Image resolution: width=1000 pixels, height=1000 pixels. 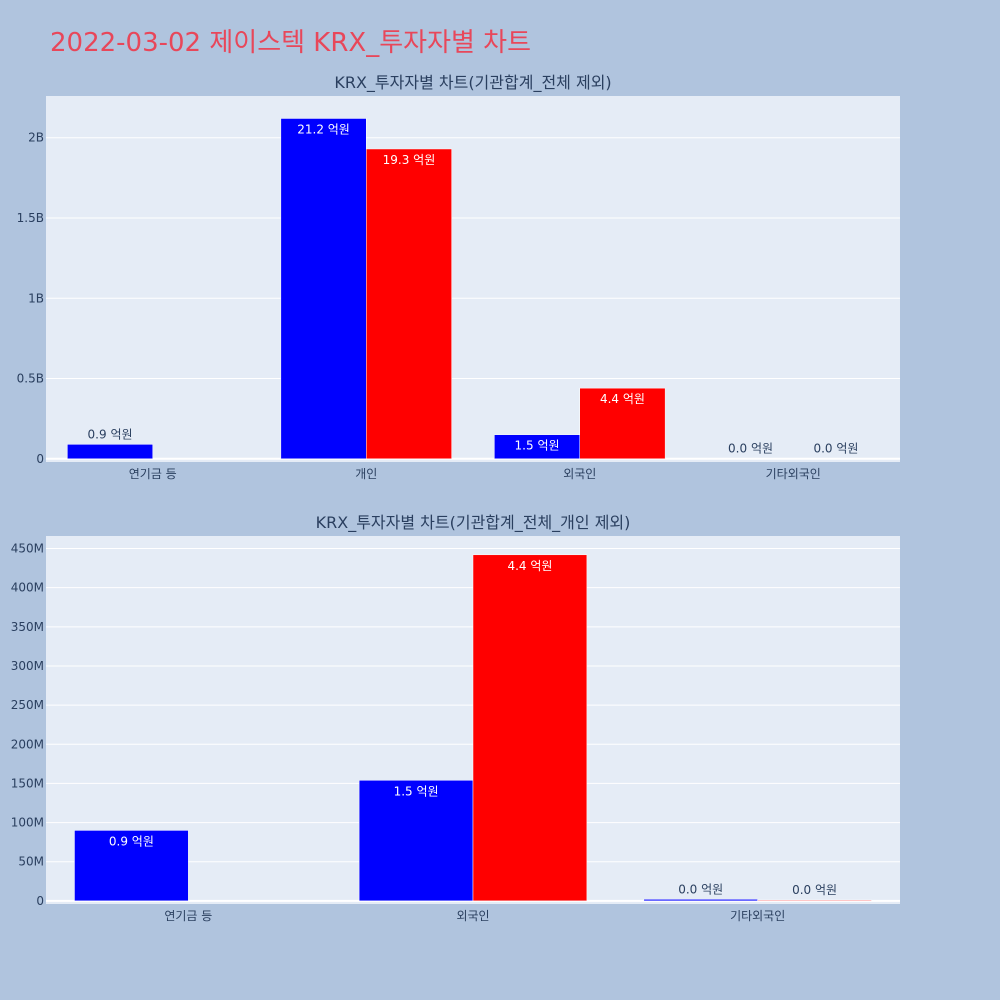 What do you see at coordinates (27, 783) in the screenshot?
I see `y-tick-label: 150M` at bounding box center [27, 783].